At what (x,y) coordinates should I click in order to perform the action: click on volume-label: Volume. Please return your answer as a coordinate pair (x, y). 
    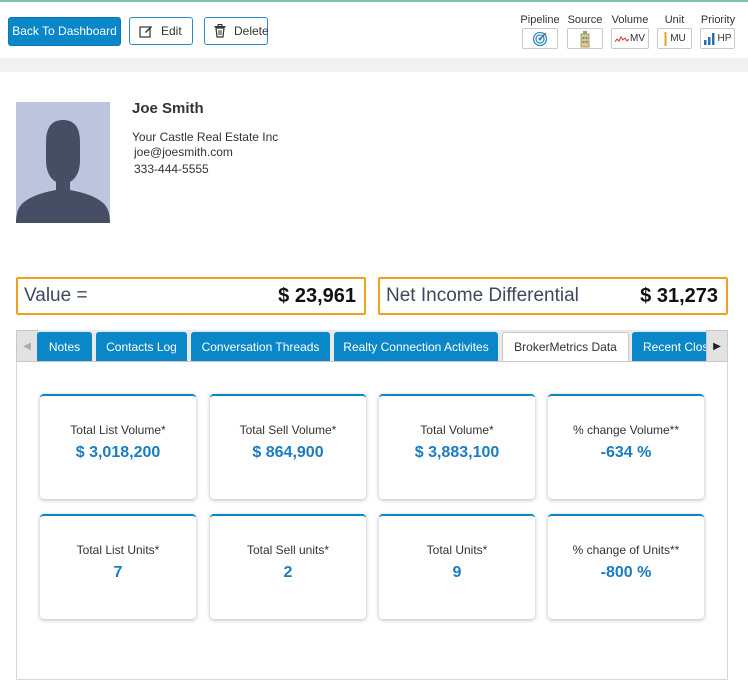
    Looking at the image, I should click on (630, 20).